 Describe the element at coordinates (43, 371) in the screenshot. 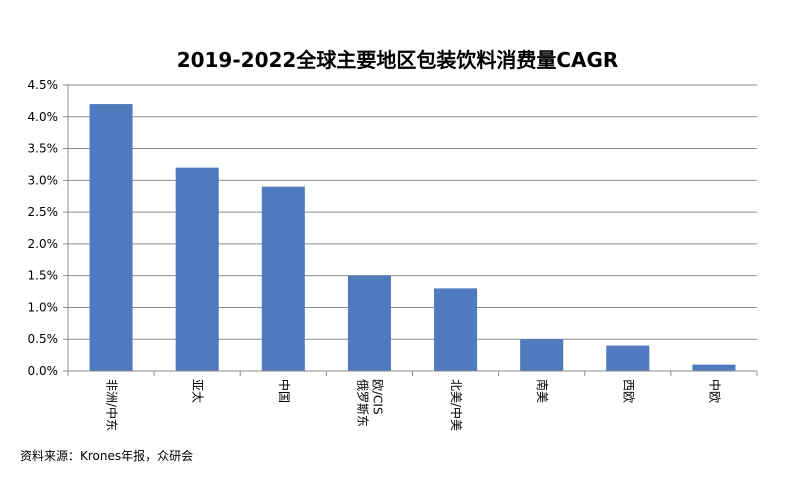

I see `y-tick-label: 0.0%` at that location.